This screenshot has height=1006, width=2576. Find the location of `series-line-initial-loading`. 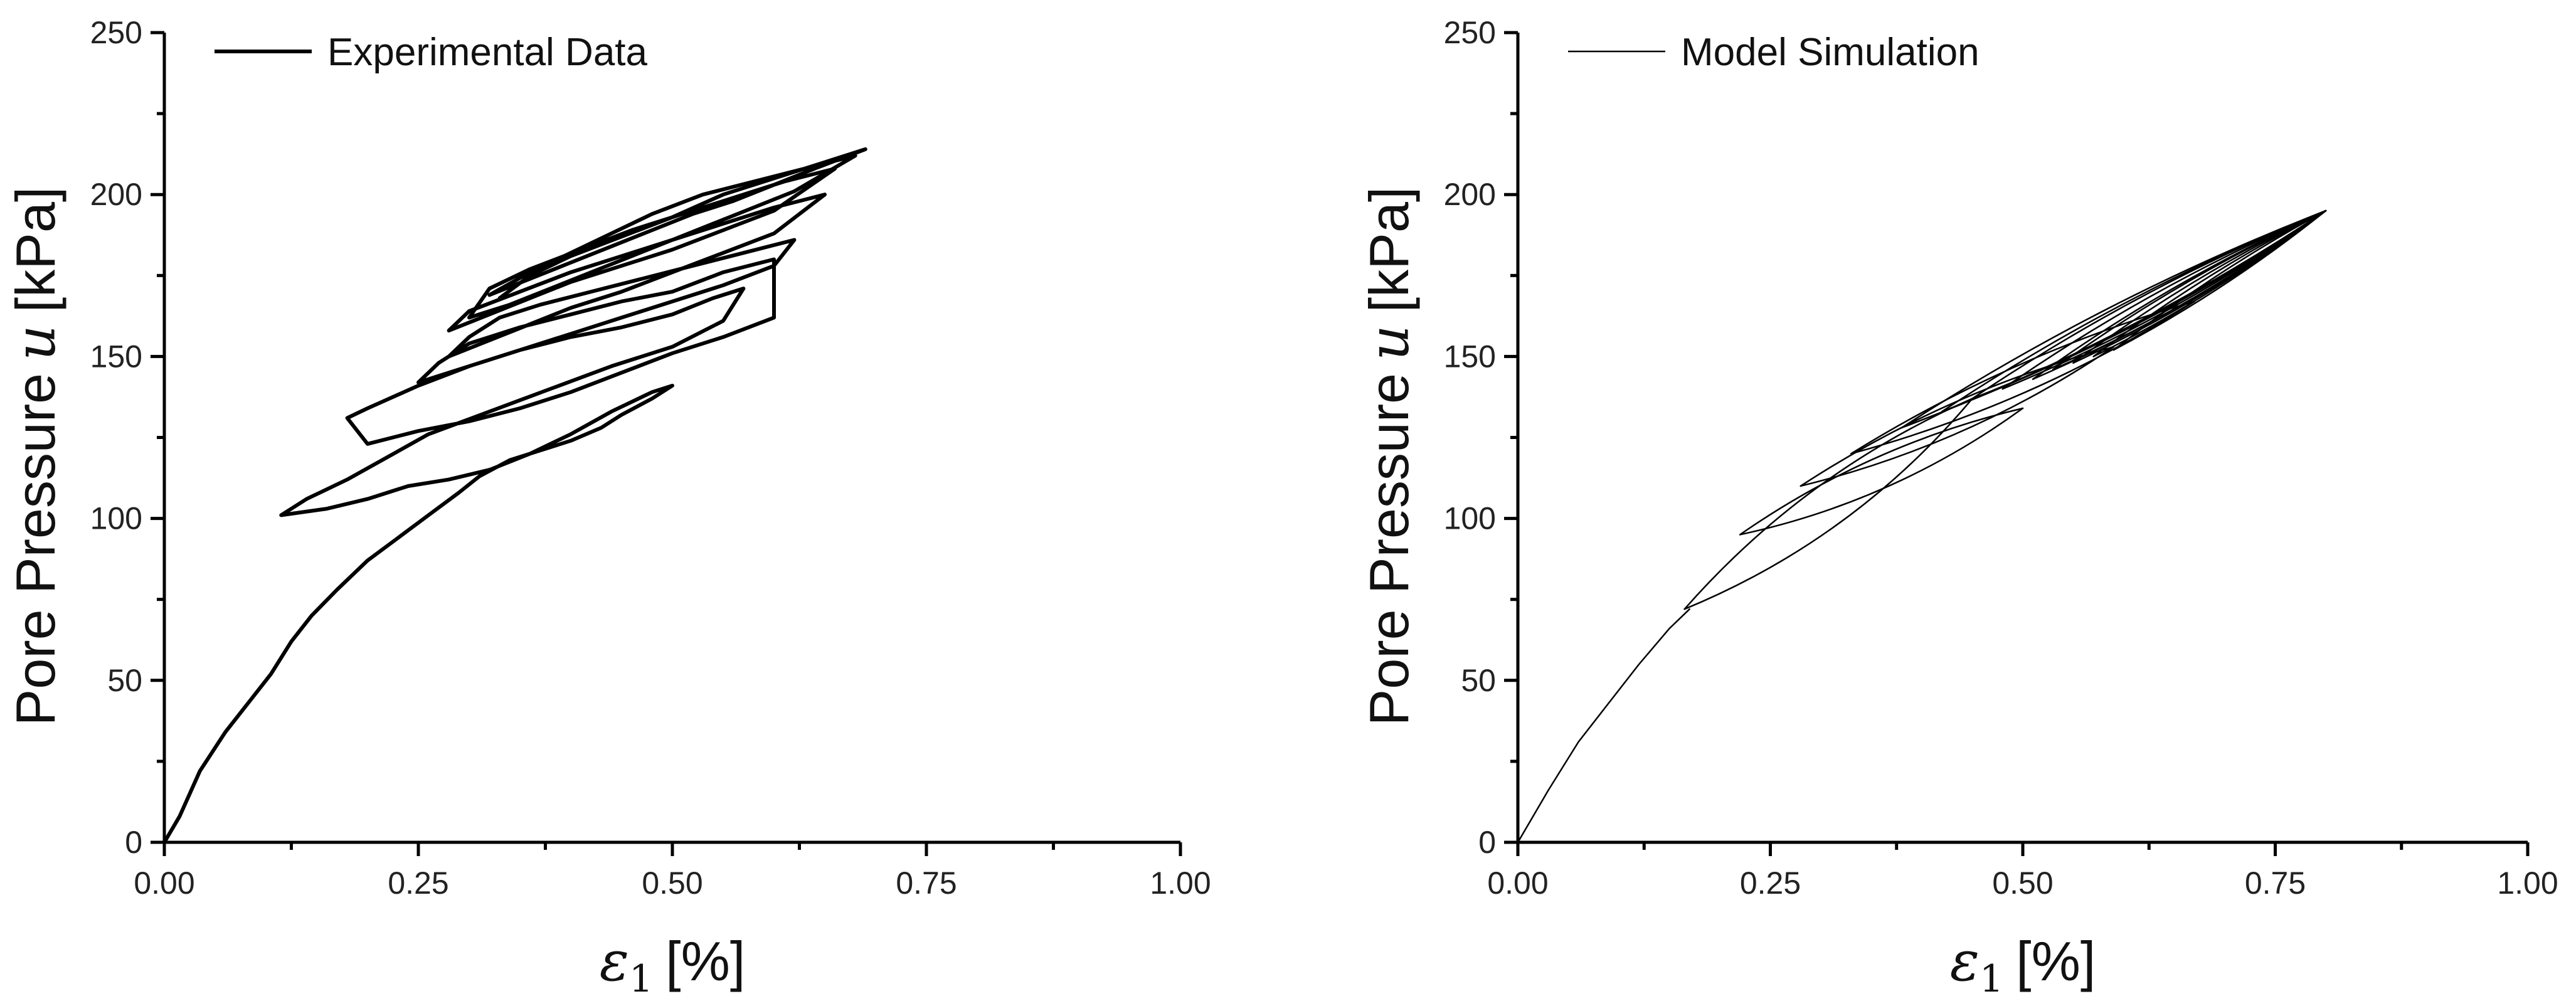

series-line-initial-loading is located at coordinates (1603, 726).